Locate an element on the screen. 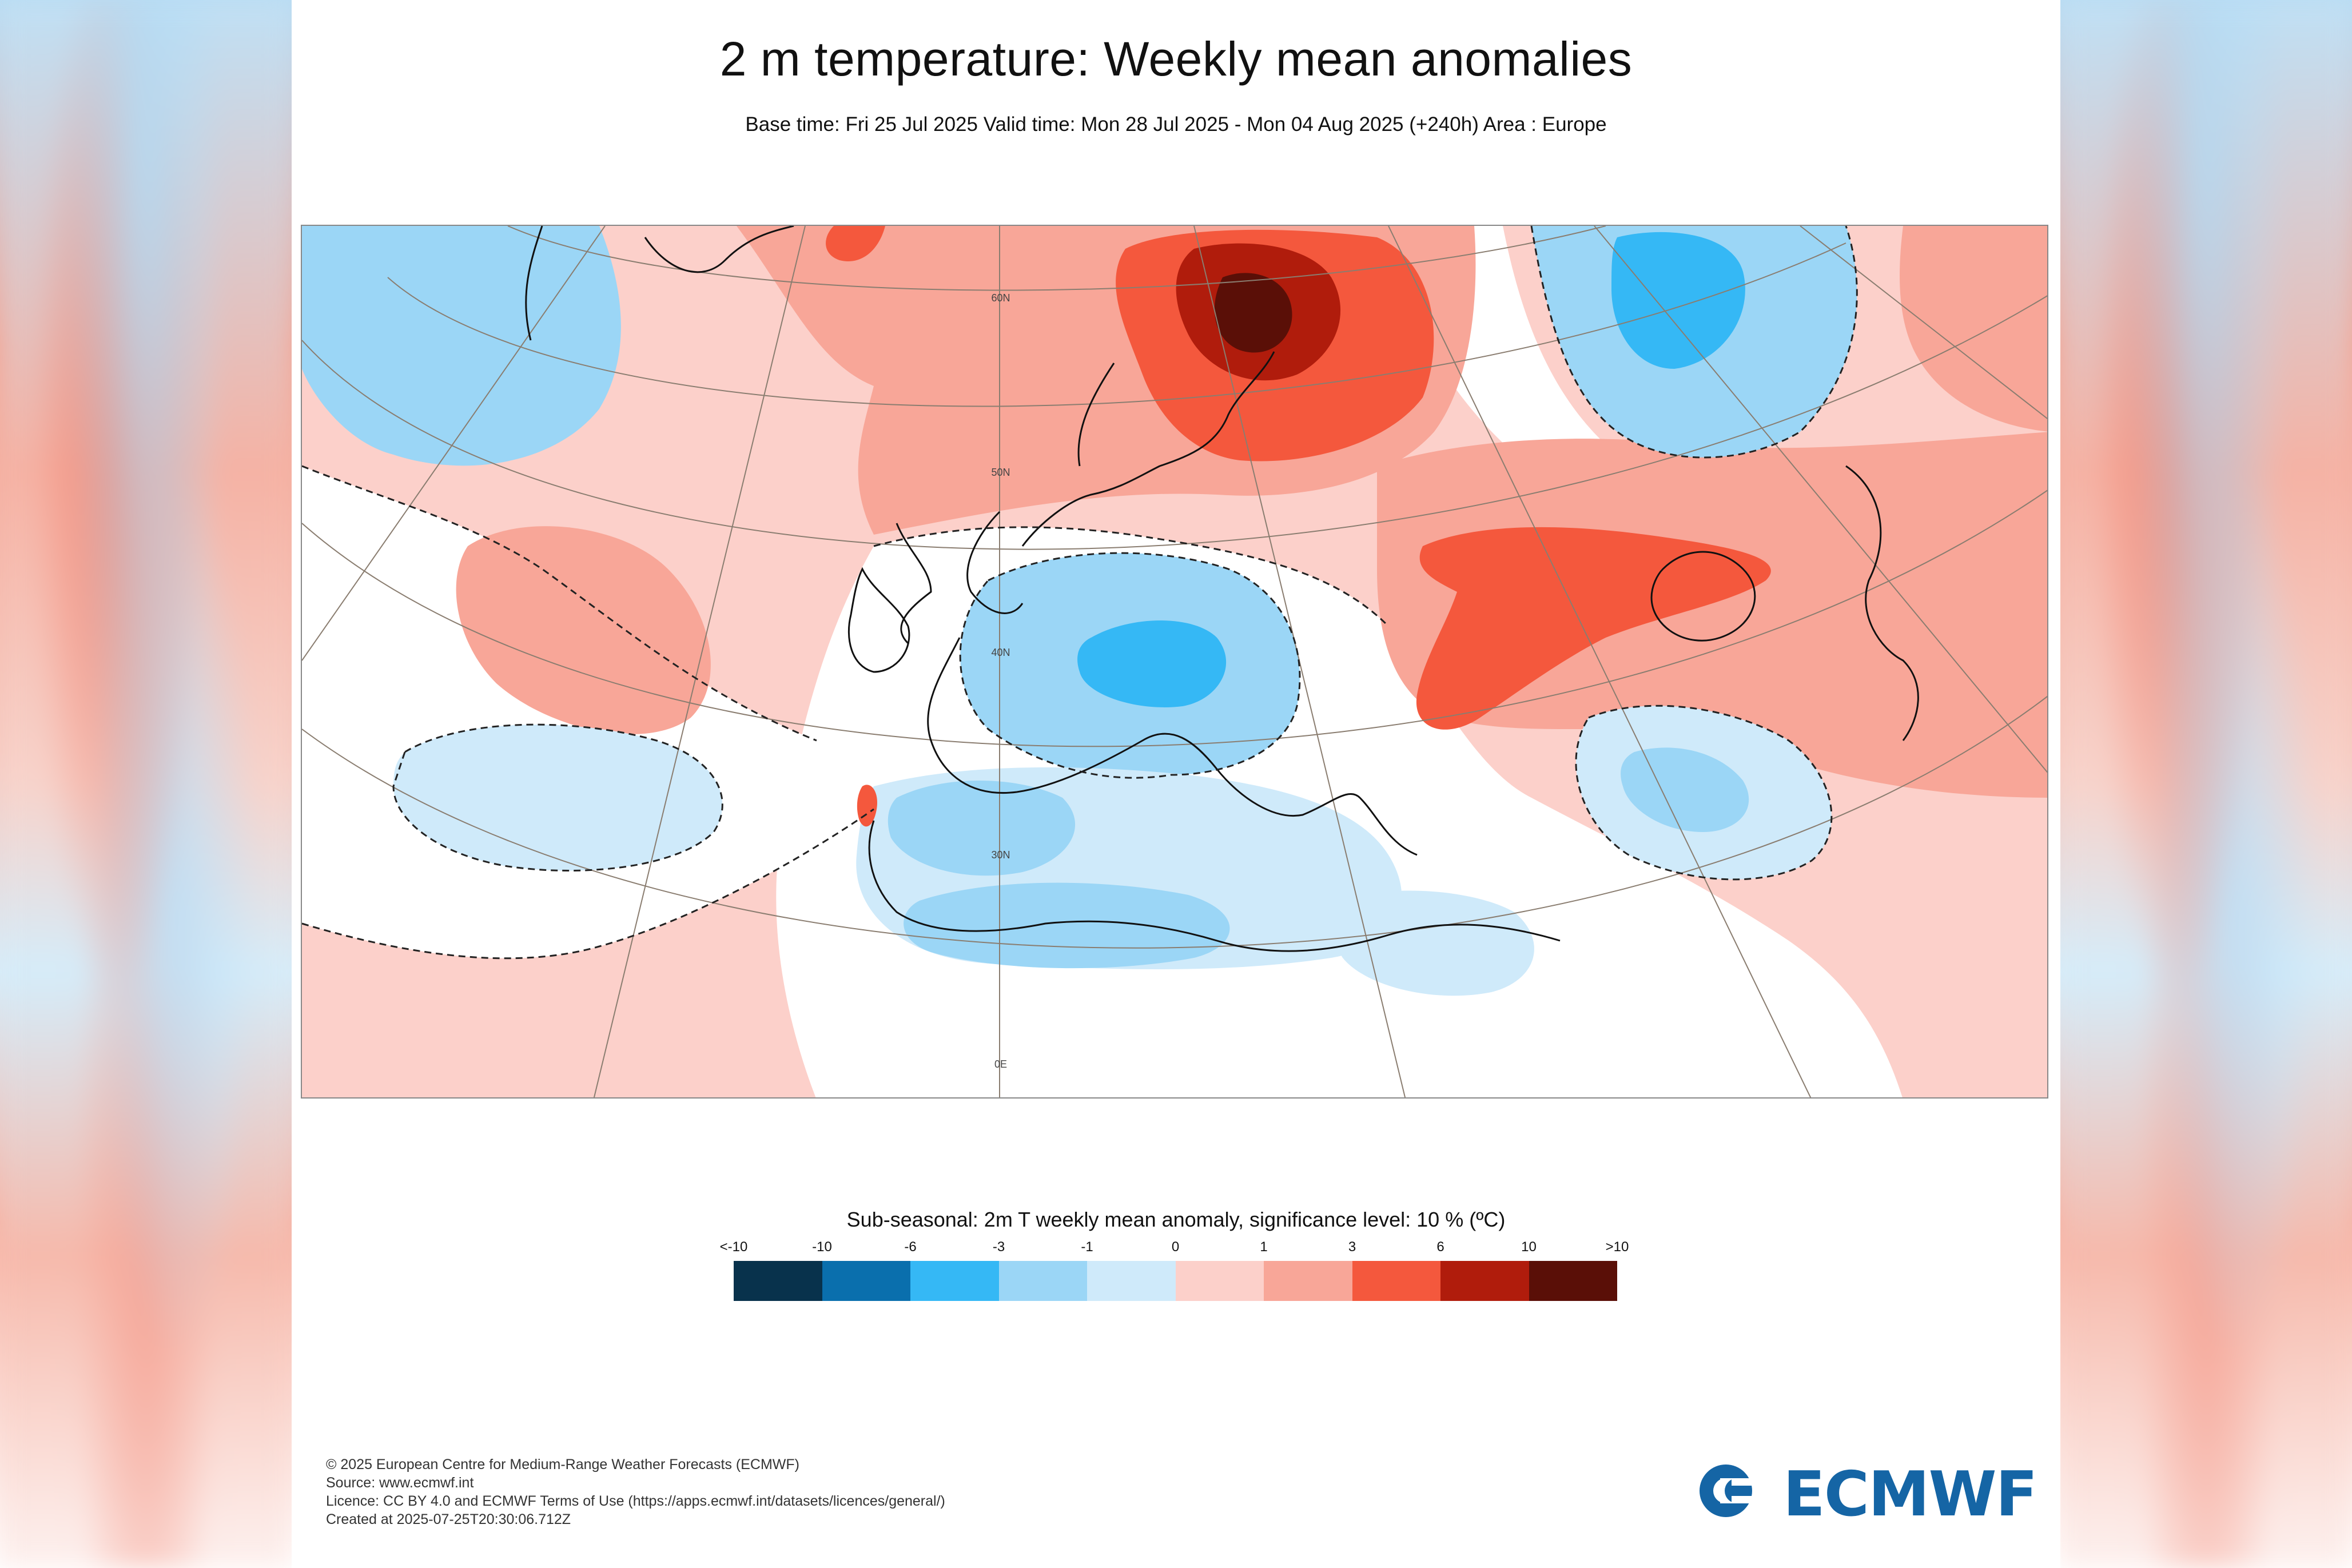 This screenshot has width=2352, height=1568. legend-tick: 0 is located at coordinates (1175, 1247).